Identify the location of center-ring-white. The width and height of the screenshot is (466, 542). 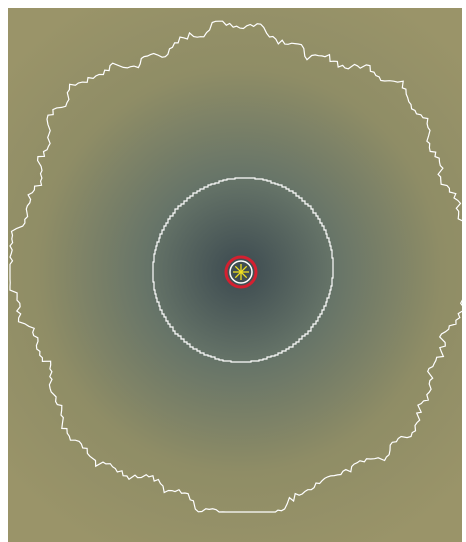
(241, 272).